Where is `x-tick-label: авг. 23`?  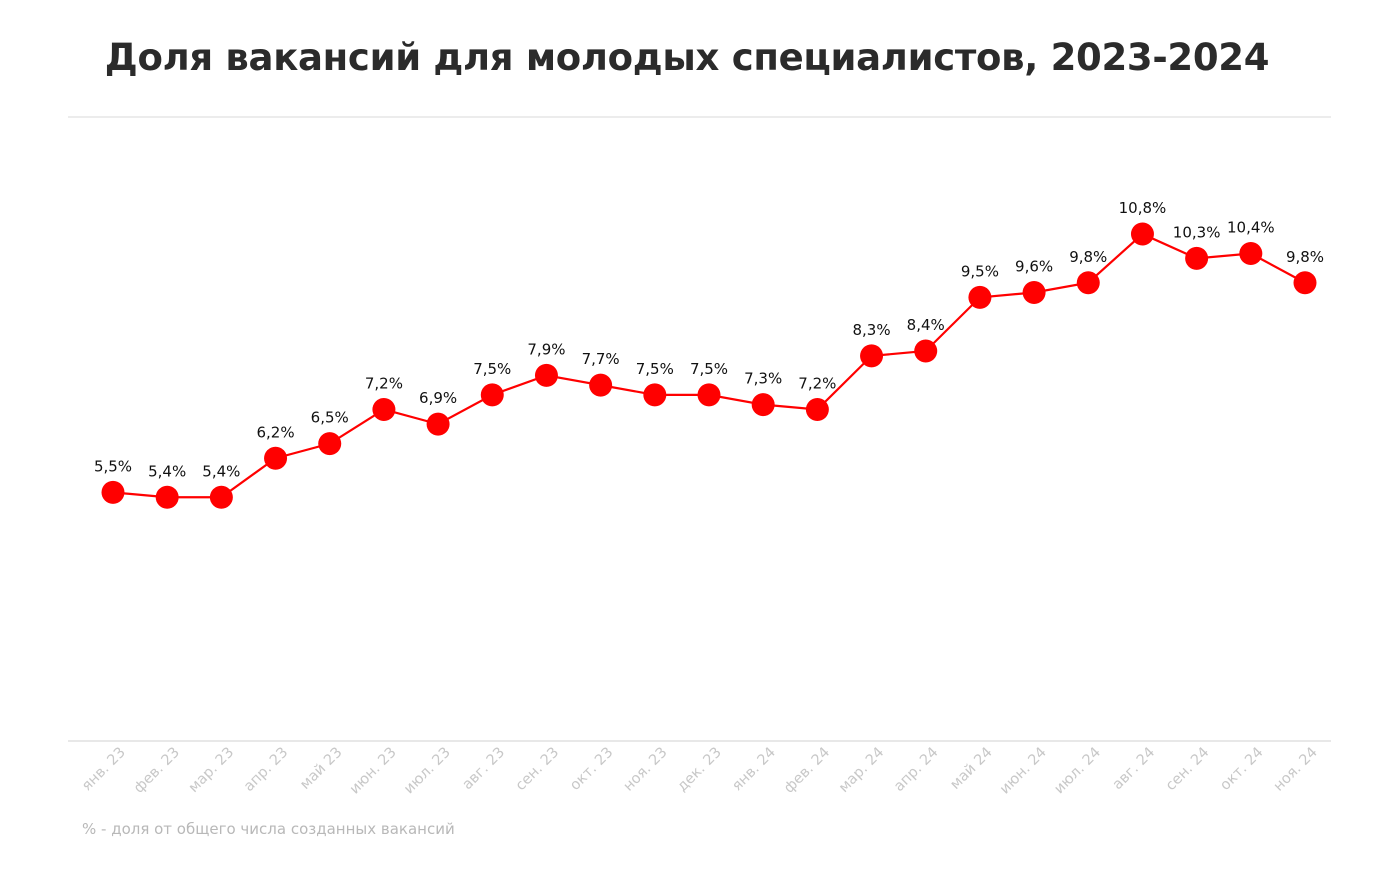
x-tick-label: авг. 23 is located at coordinates (484, 769).